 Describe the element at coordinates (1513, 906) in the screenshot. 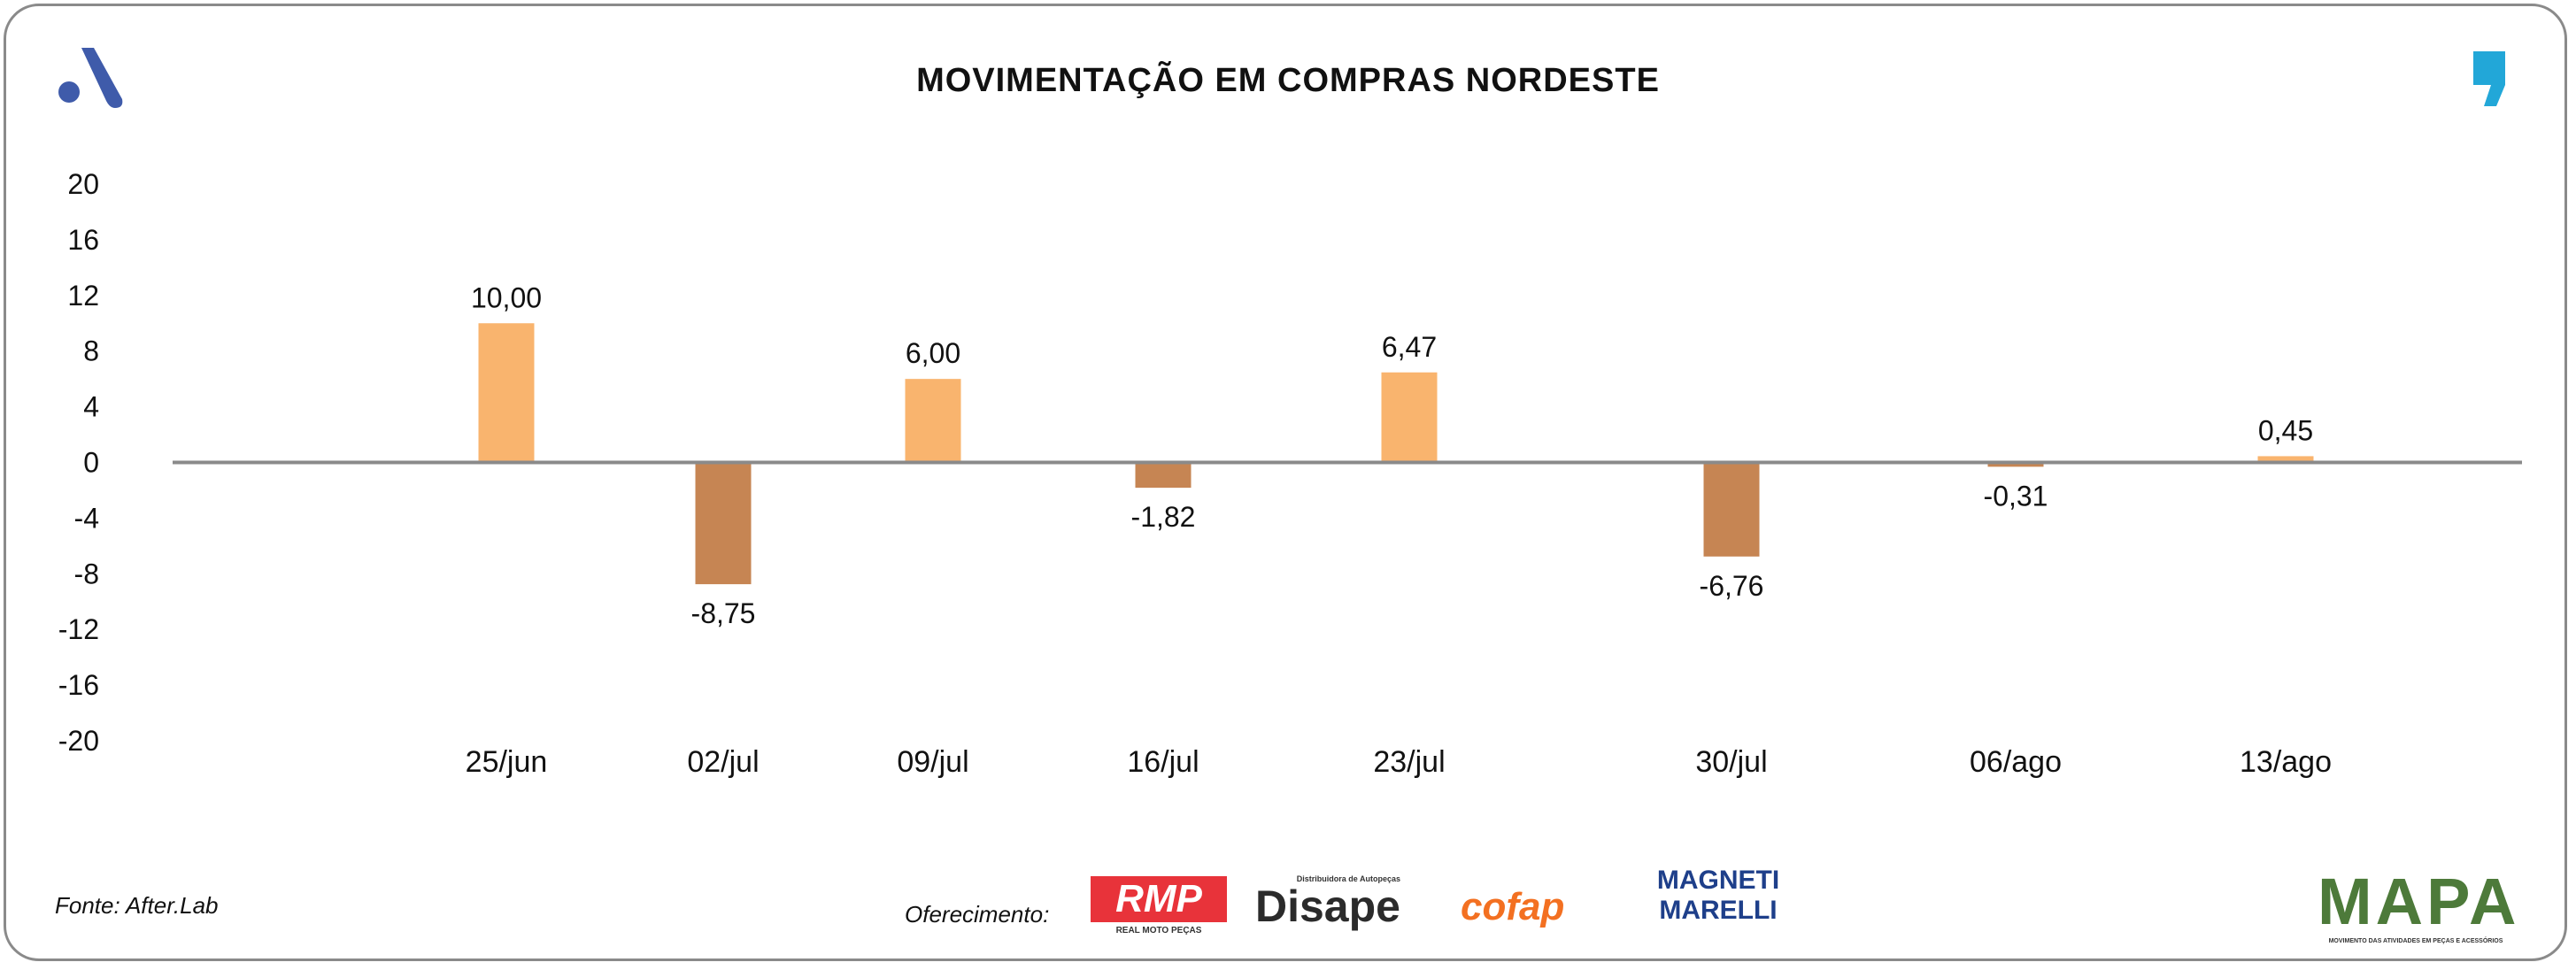

I see `cofap-logo: cofap` at that location.